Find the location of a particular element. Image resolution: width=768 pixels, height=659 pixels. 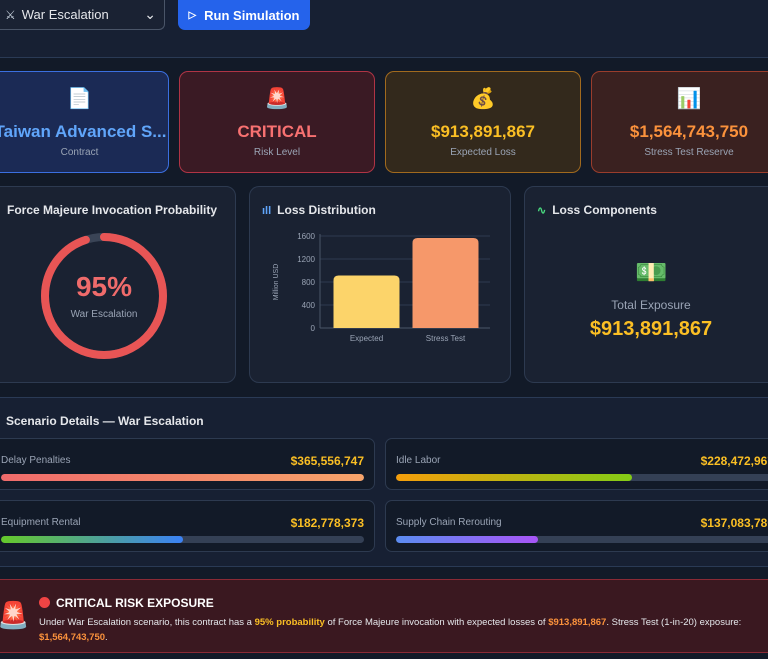

document-icon: 📄 is located at coordinates (79, 99).